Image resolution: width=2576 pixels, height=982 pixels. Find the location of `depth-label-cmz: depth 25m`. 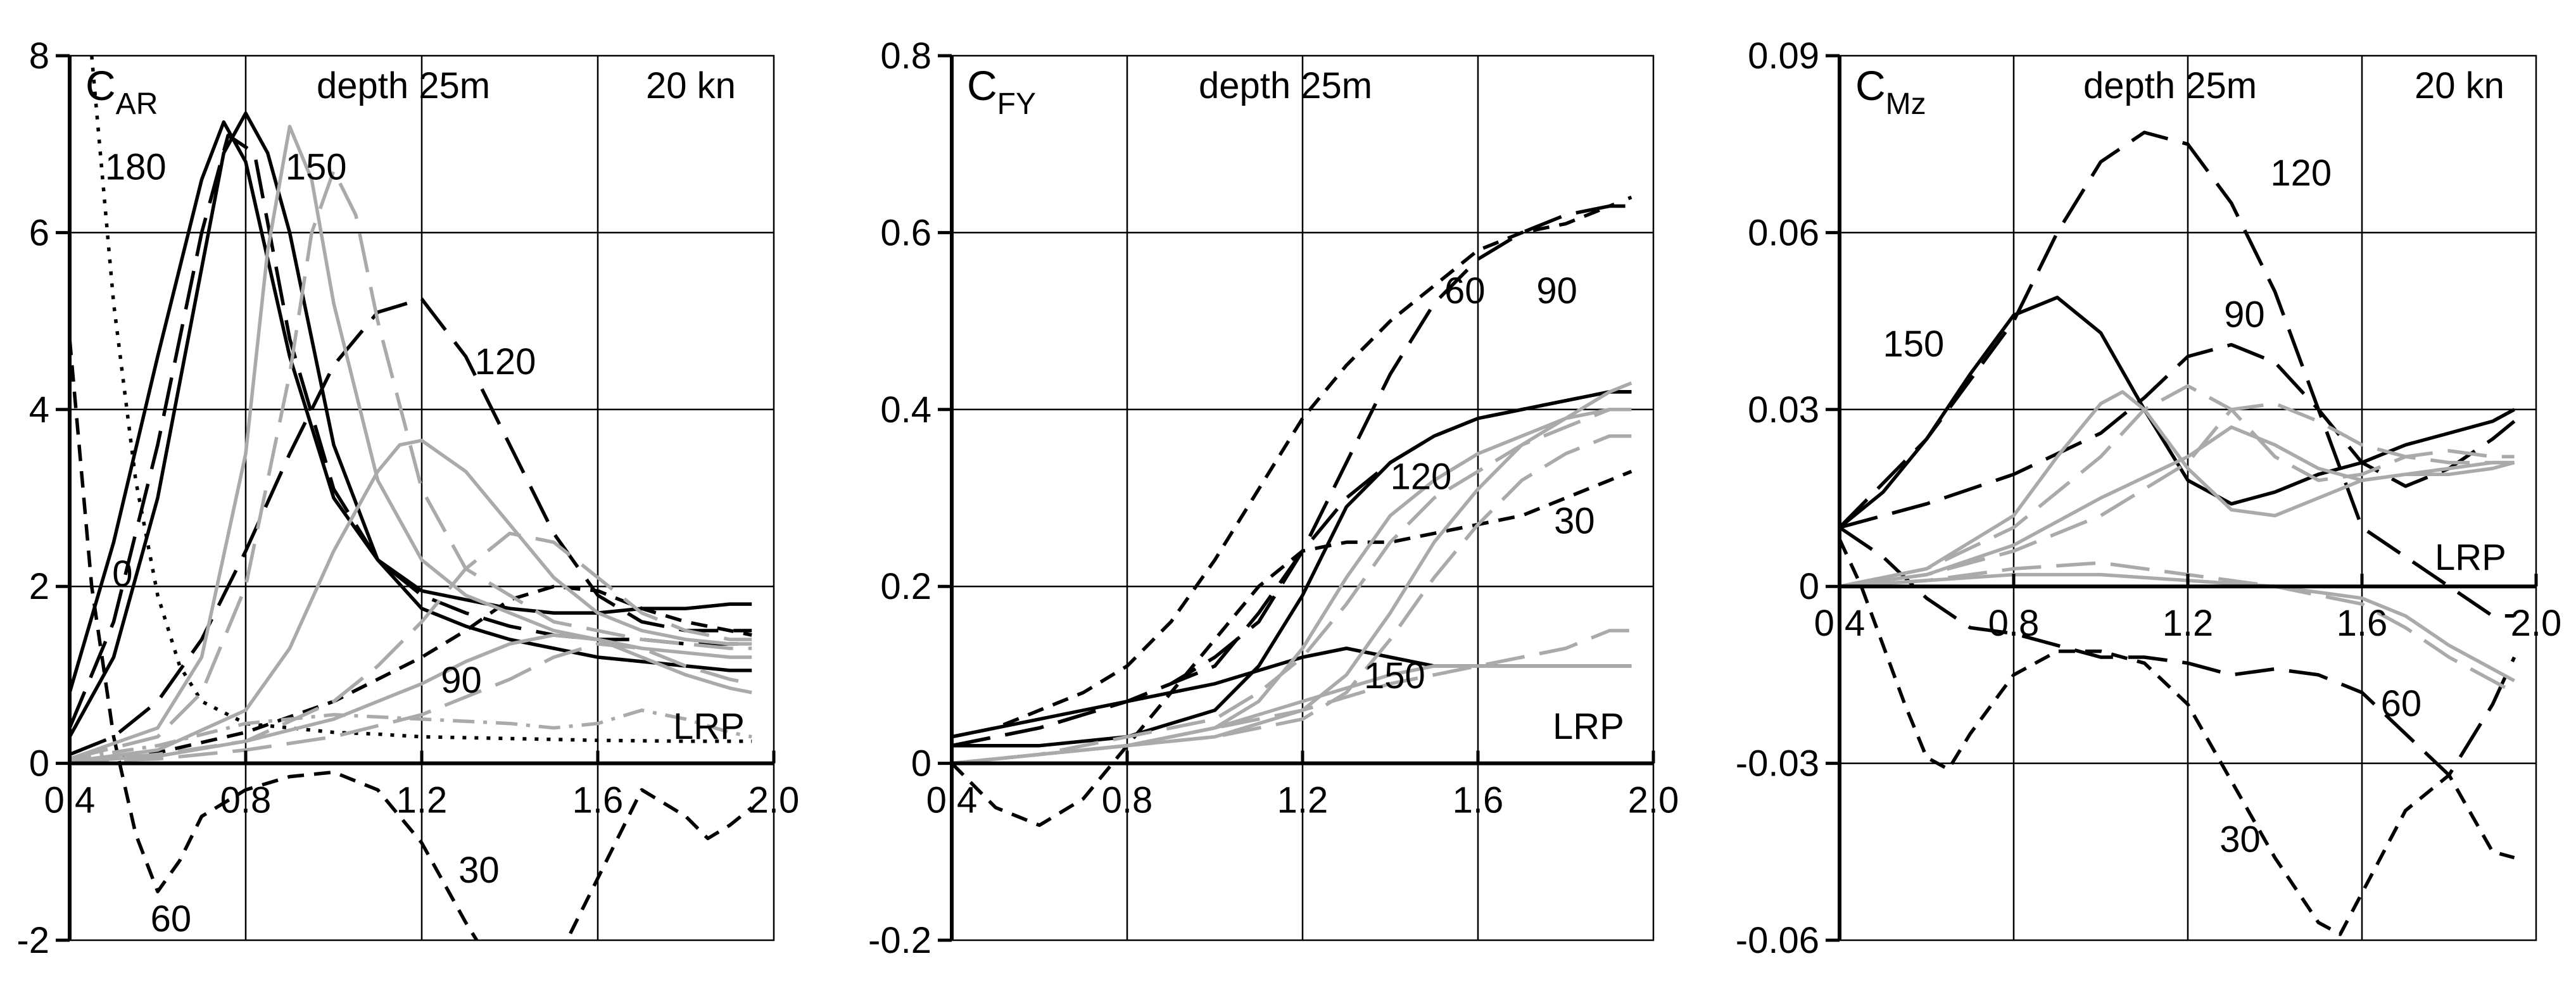

depth-label-cmz: depth 25m is located at coordinates (2170, 85).